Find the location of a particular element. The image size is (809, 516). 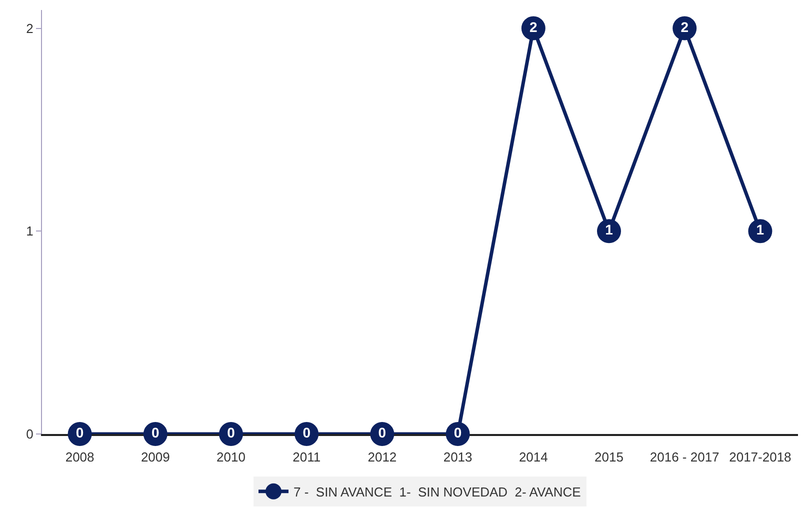

x-tick-label: 2015 is located at coordinates (609, 457).